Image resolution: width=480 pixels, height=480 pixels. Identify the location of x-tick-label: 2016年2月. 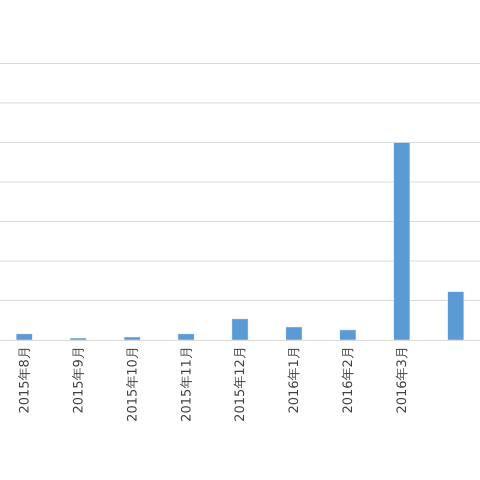
(348, 380).